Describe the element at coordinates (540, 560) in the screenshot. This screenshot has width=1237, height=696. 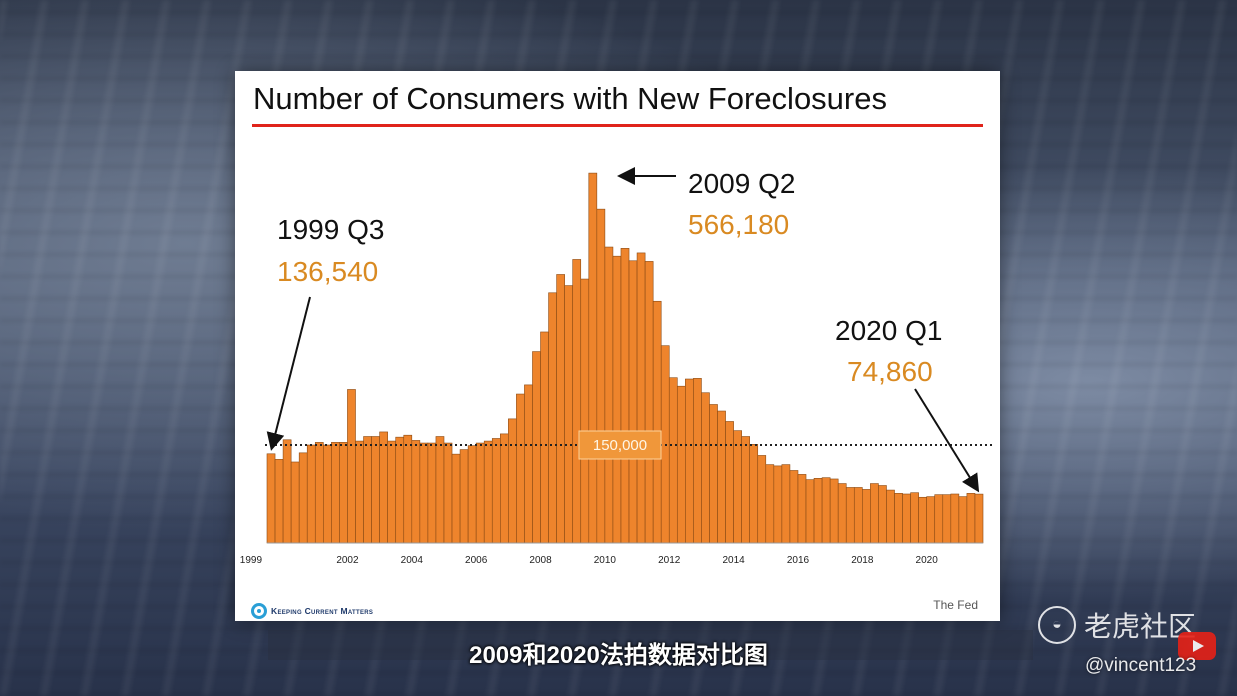
I see `x-tick-label: 2008` at that location.